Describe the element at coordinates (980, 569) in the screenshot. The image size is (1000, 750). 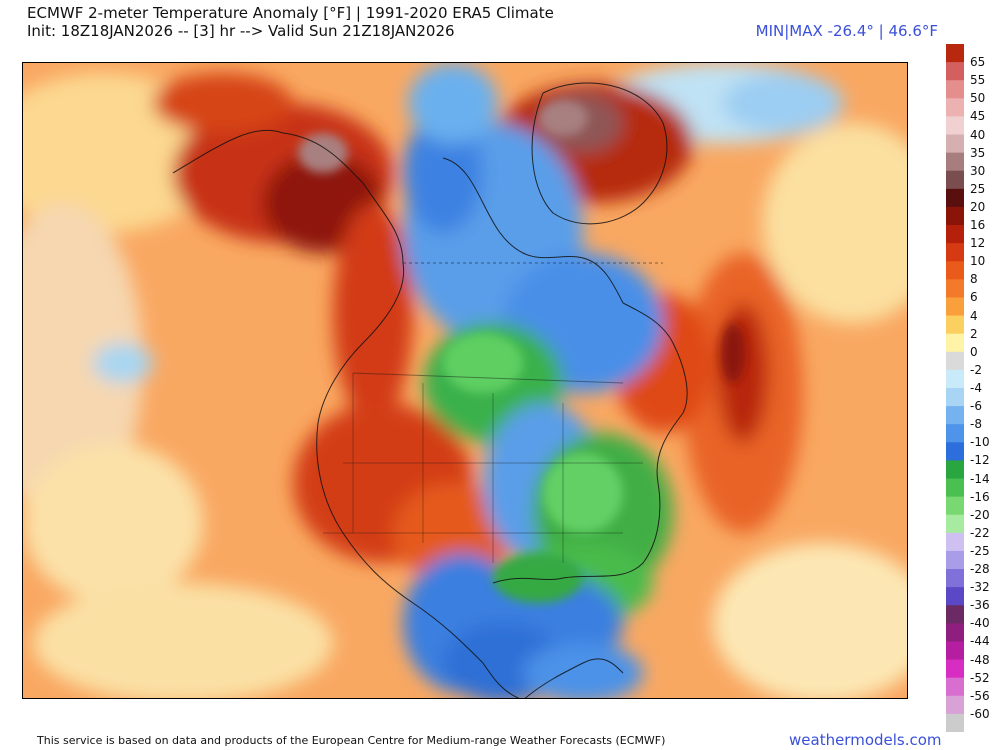
I see `legend-label: -28` at that location.